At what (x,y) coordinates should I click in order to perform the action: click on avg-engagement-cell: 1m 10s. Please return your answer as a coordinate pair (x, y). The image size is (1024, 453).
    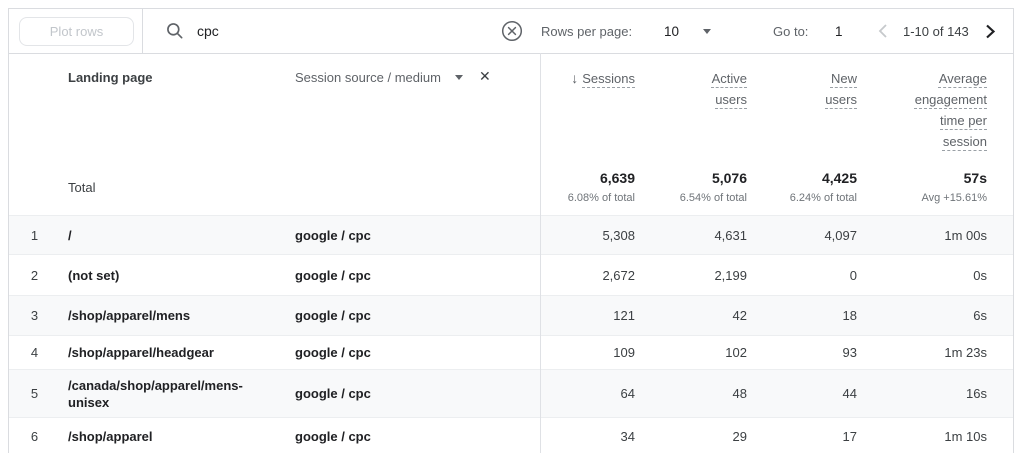
    Looking at the image, I should click on (965, 436).